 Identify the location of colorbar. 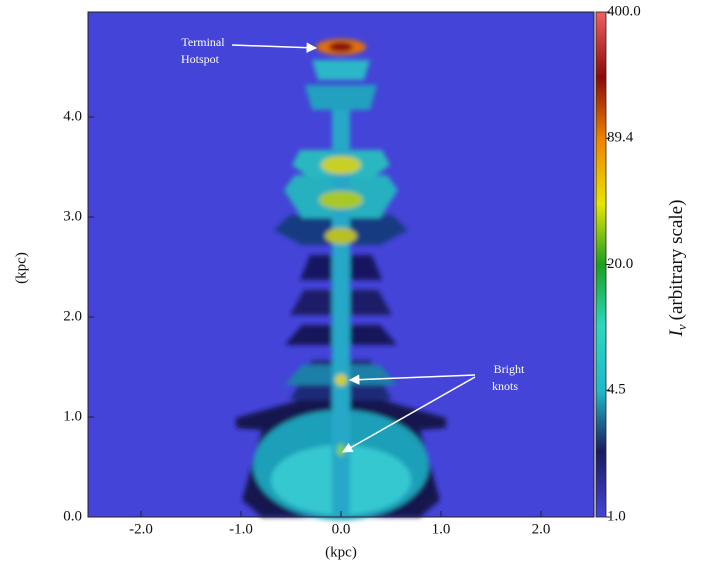
(601, 264).